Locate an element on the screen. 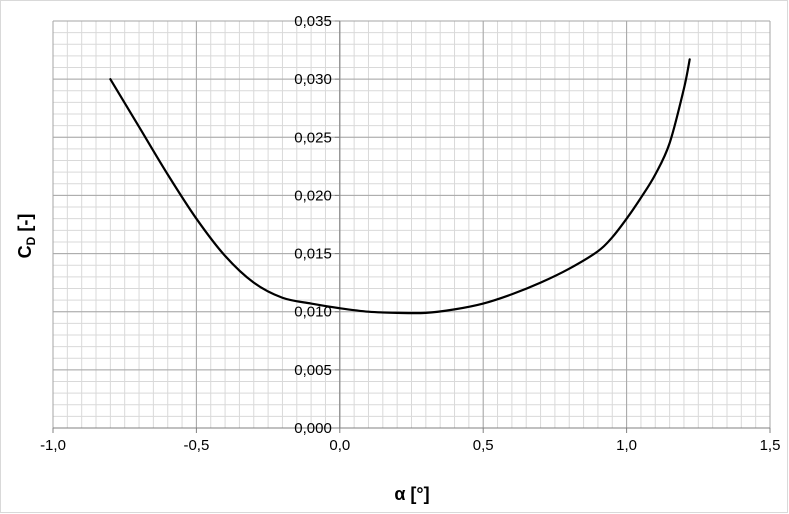  y-tick-label: 0,025 is located at coordinates (313, 137).